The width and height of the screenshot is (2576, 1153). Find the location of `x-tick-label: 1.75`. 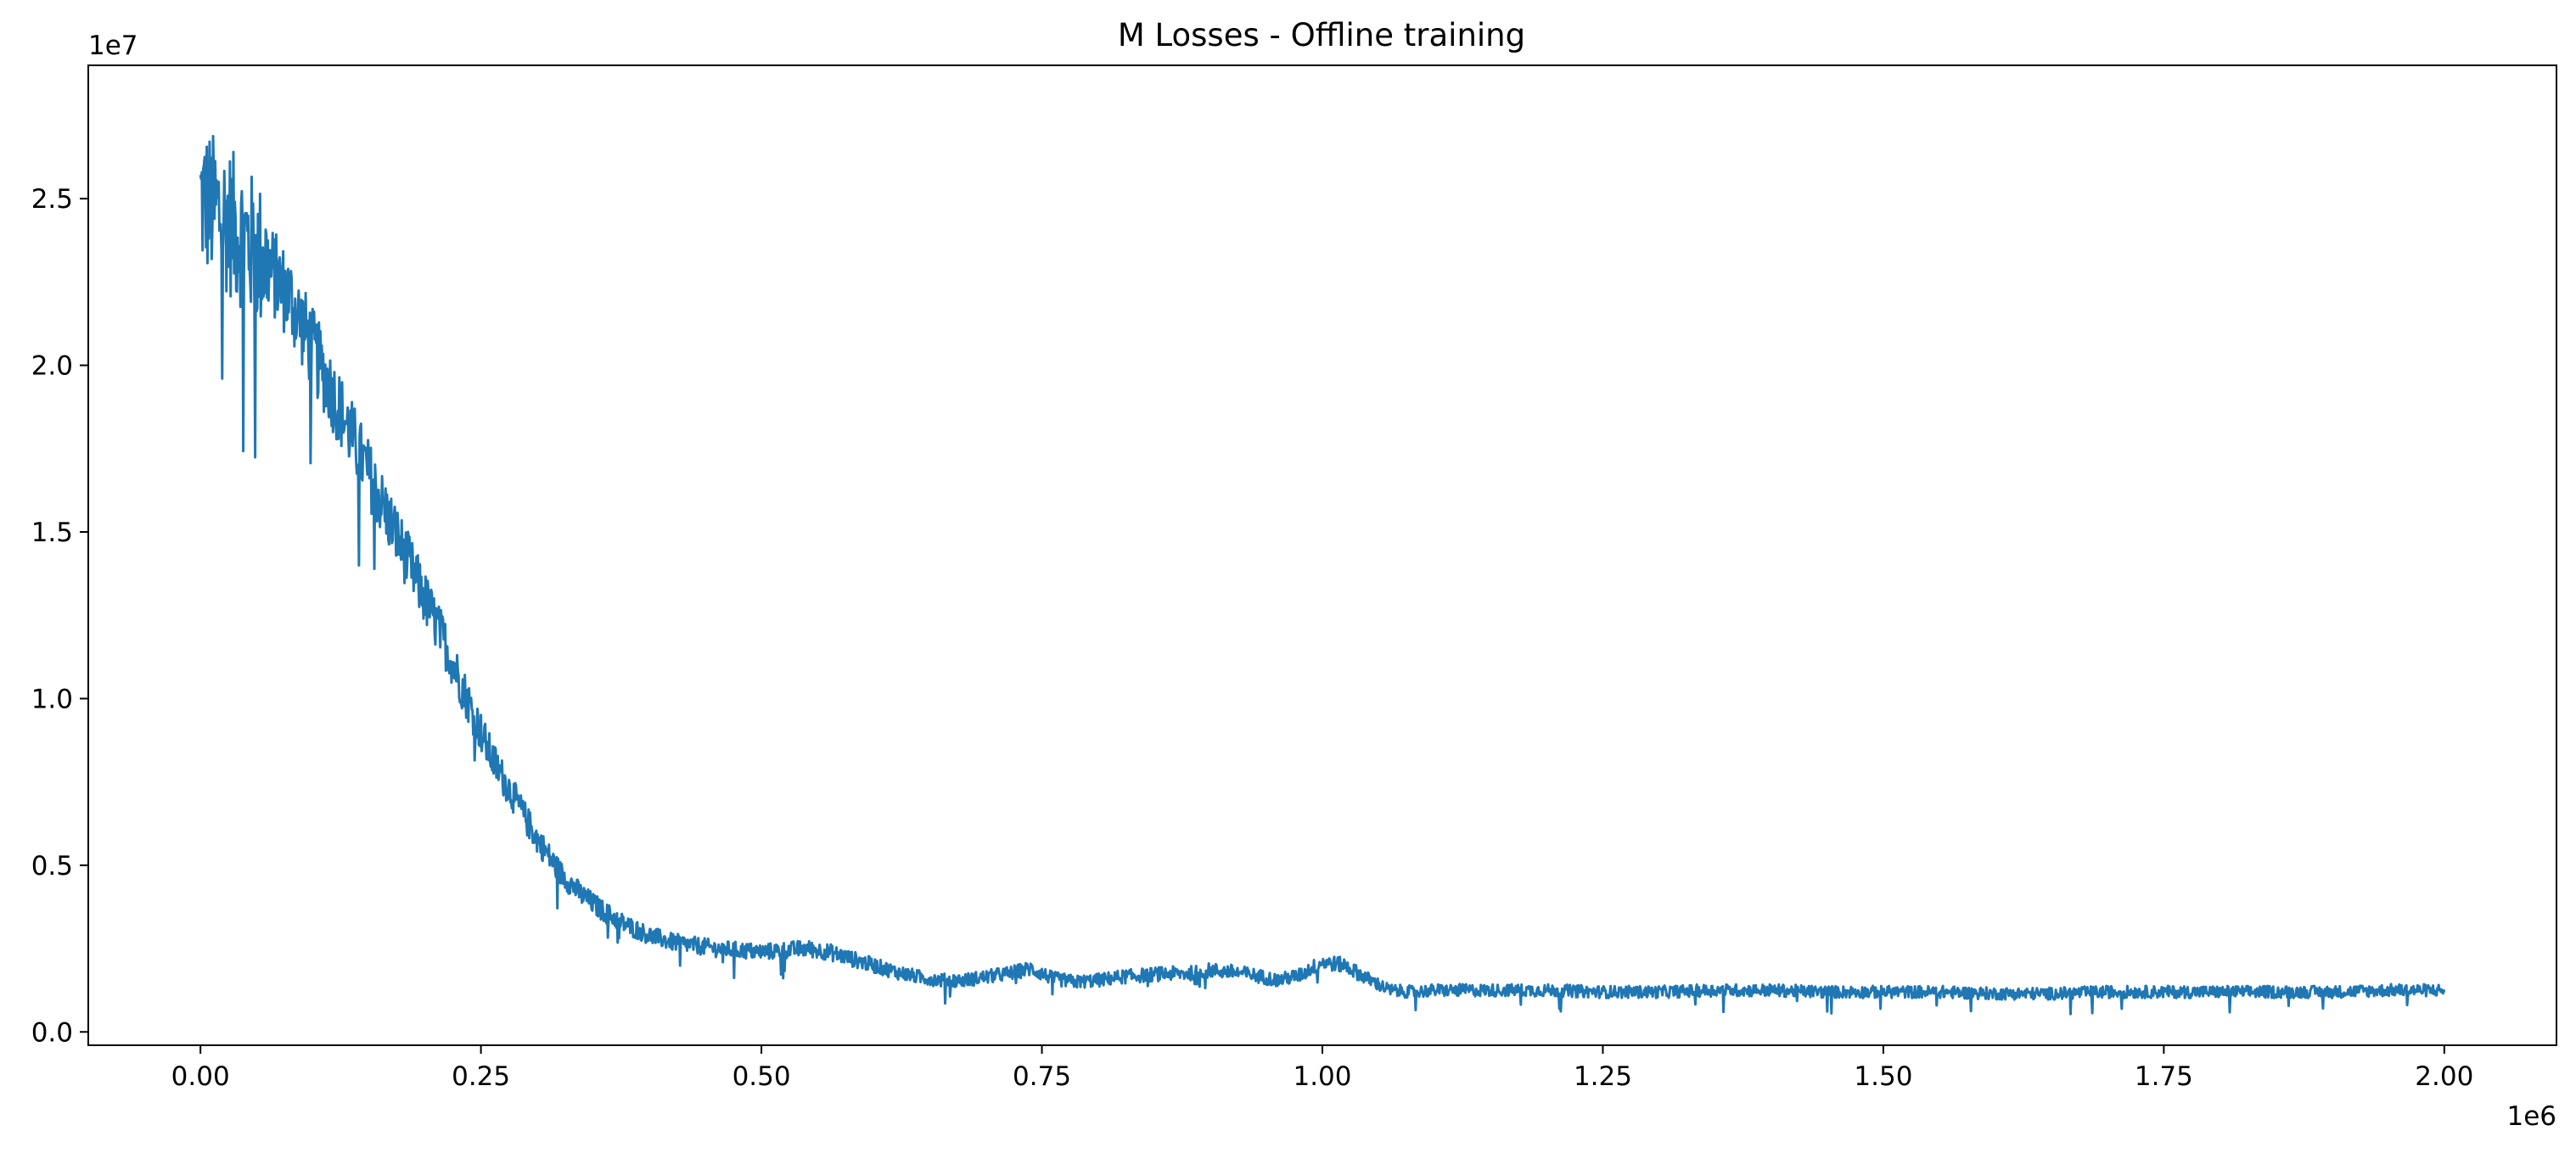

x-tick-label: 1.75 is located at coordinates (2164, 1077).